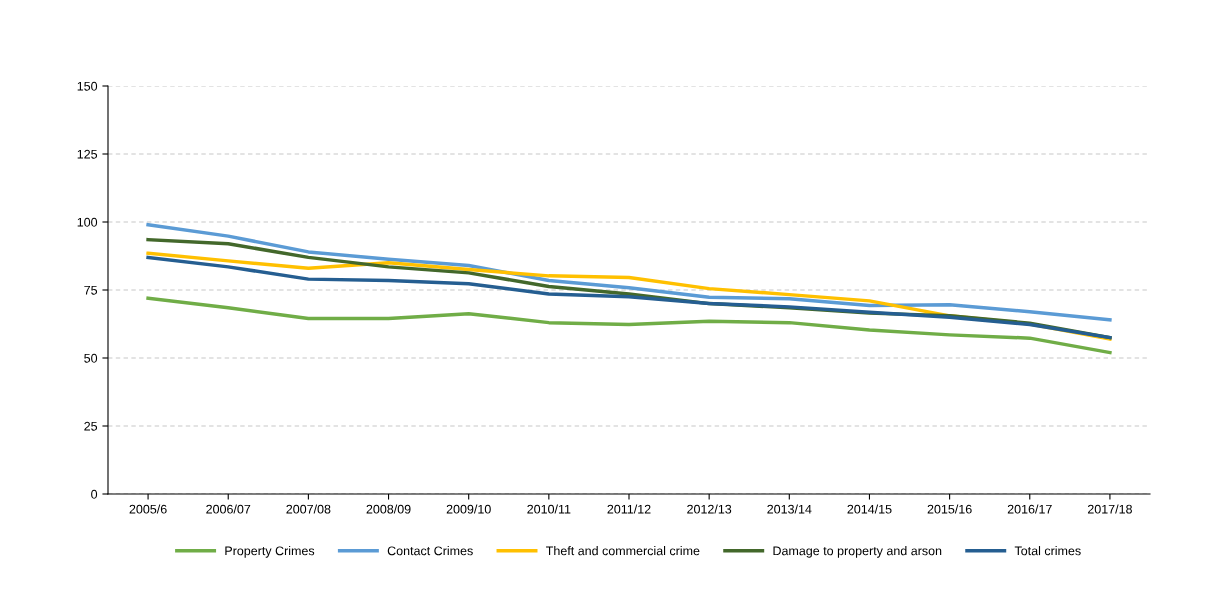  I want to click on legend-label: Total crimes, so click(1047, 551).